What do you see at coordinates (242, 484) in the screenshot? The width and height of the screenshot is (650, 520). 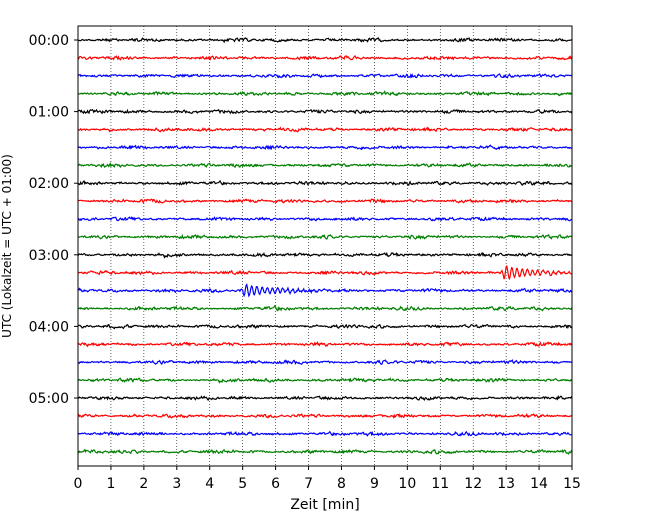 I see `x-tick-label: 5` at bounding box center [242, 484].